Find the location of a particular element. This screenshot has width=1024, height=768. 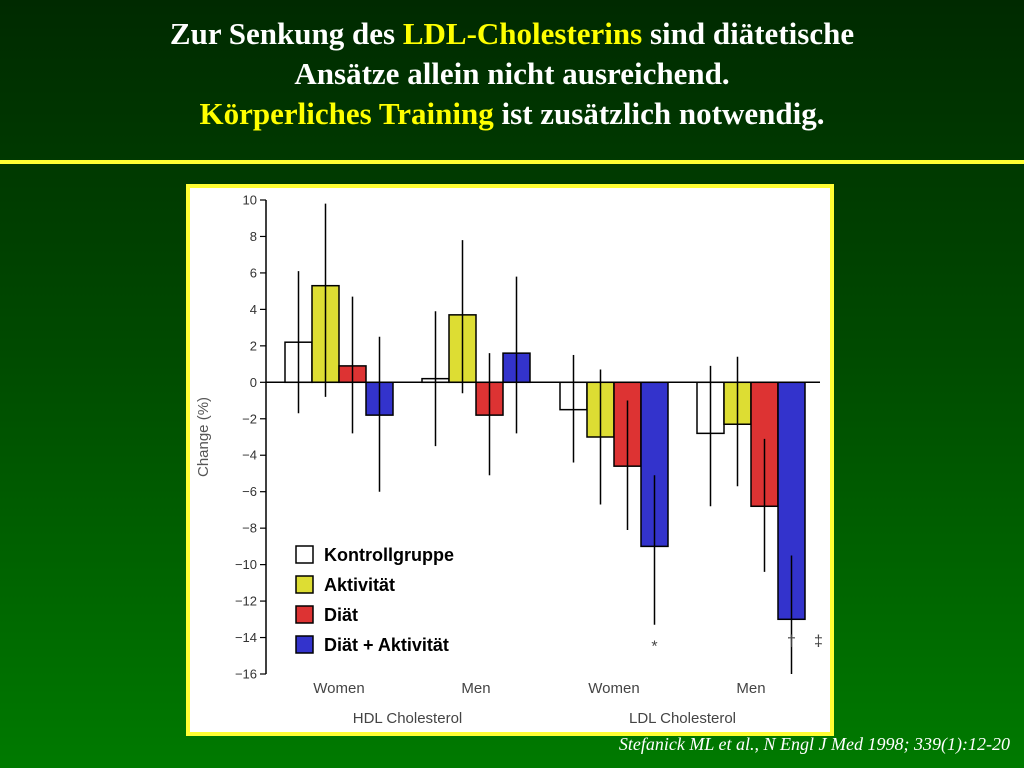

title-highlight-training: Körperliches Training is located at coordinates (346, 113).